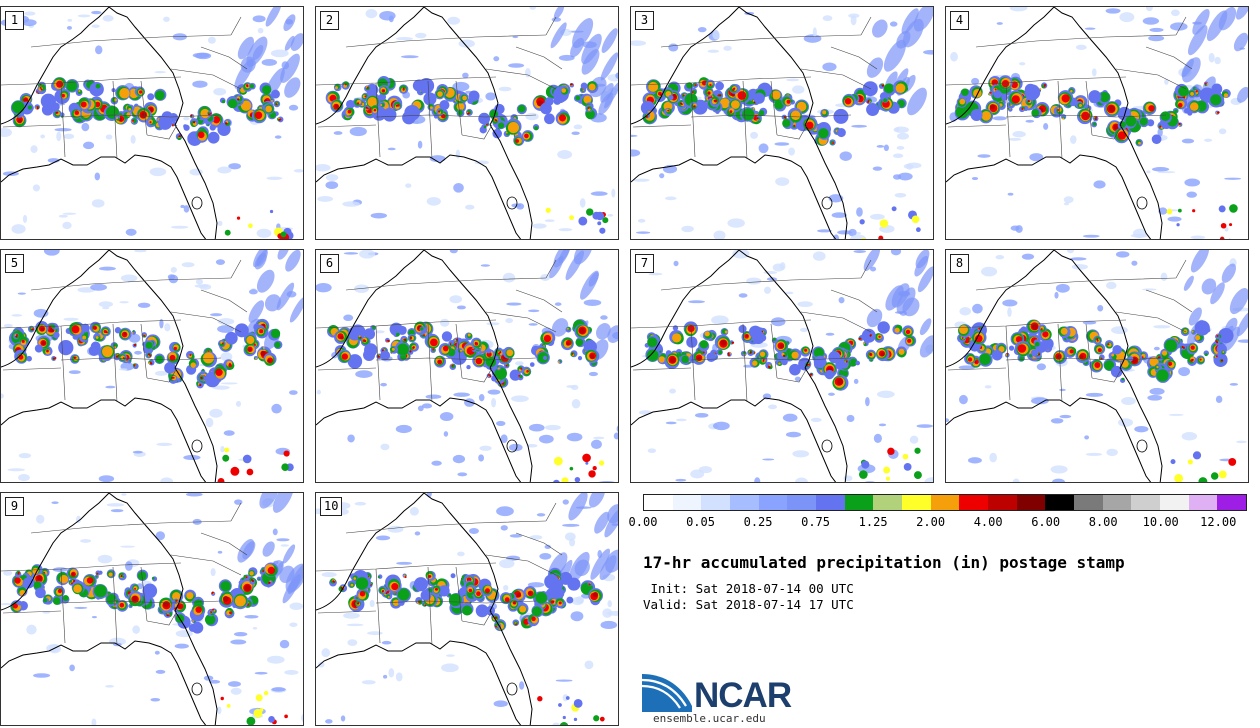 This screenshot has height=728, width=1260. Describe the element at coordinates (331, 506) in the screenshot. I see `member-number: 10` at that location.